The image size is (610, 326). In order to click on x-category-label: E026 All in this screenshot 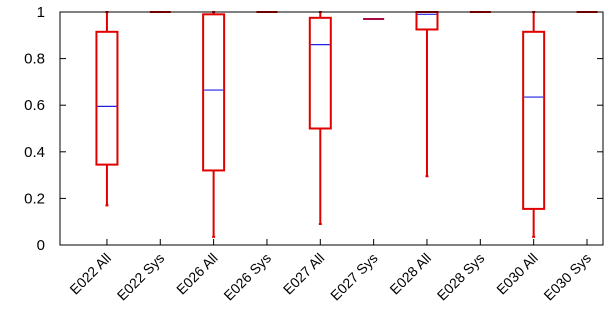, I will do `click(197, 274)`.